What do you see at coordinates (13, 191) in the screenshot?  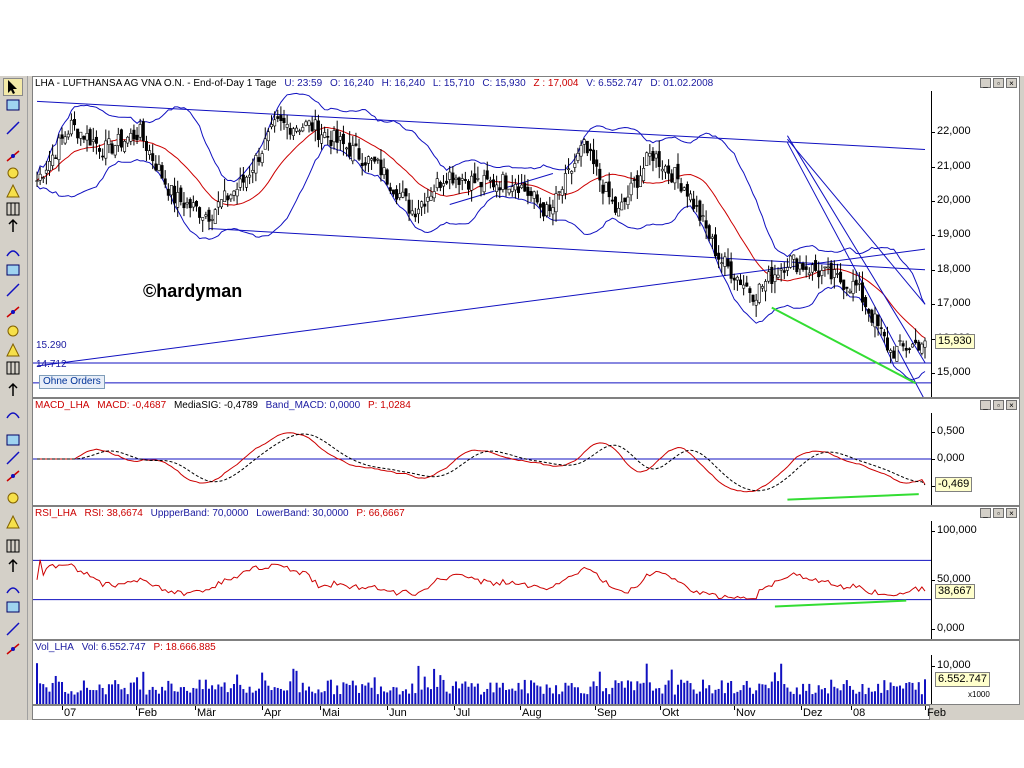 I see `ray-icon` at bounding box center [13, 191].